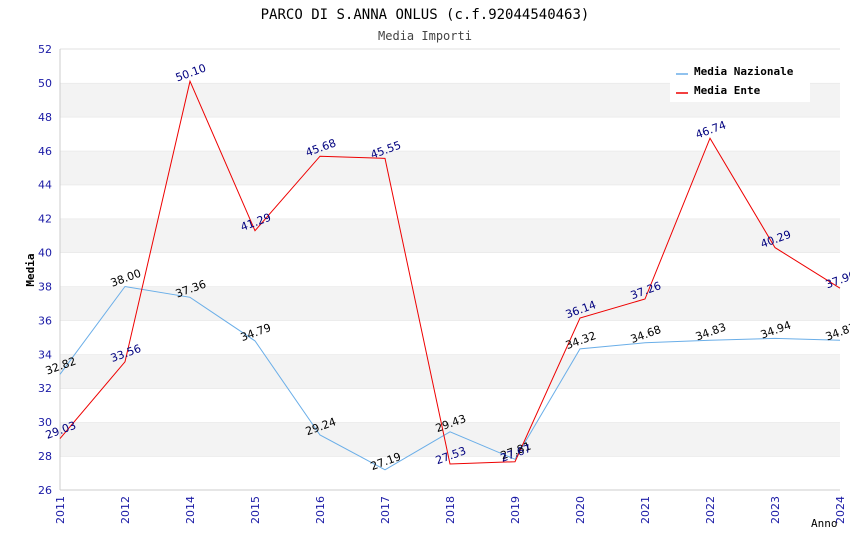 Image resolution: width=850 pixels, height=550 pixels. I want to click on y-tick-label: 46, so click(45, 151).